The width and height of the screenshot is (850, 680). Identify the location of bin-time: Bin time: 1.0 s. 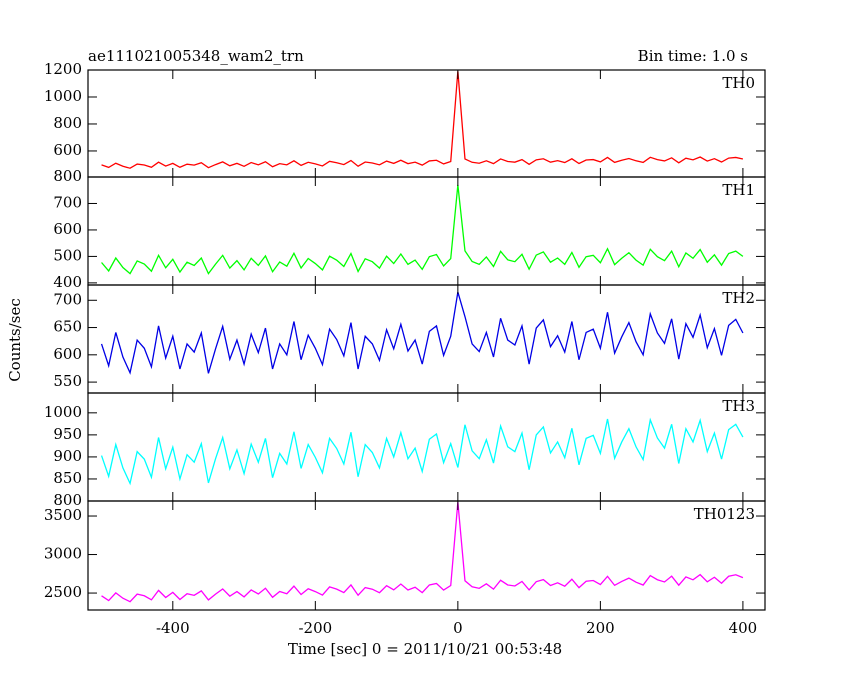
(693, 56).